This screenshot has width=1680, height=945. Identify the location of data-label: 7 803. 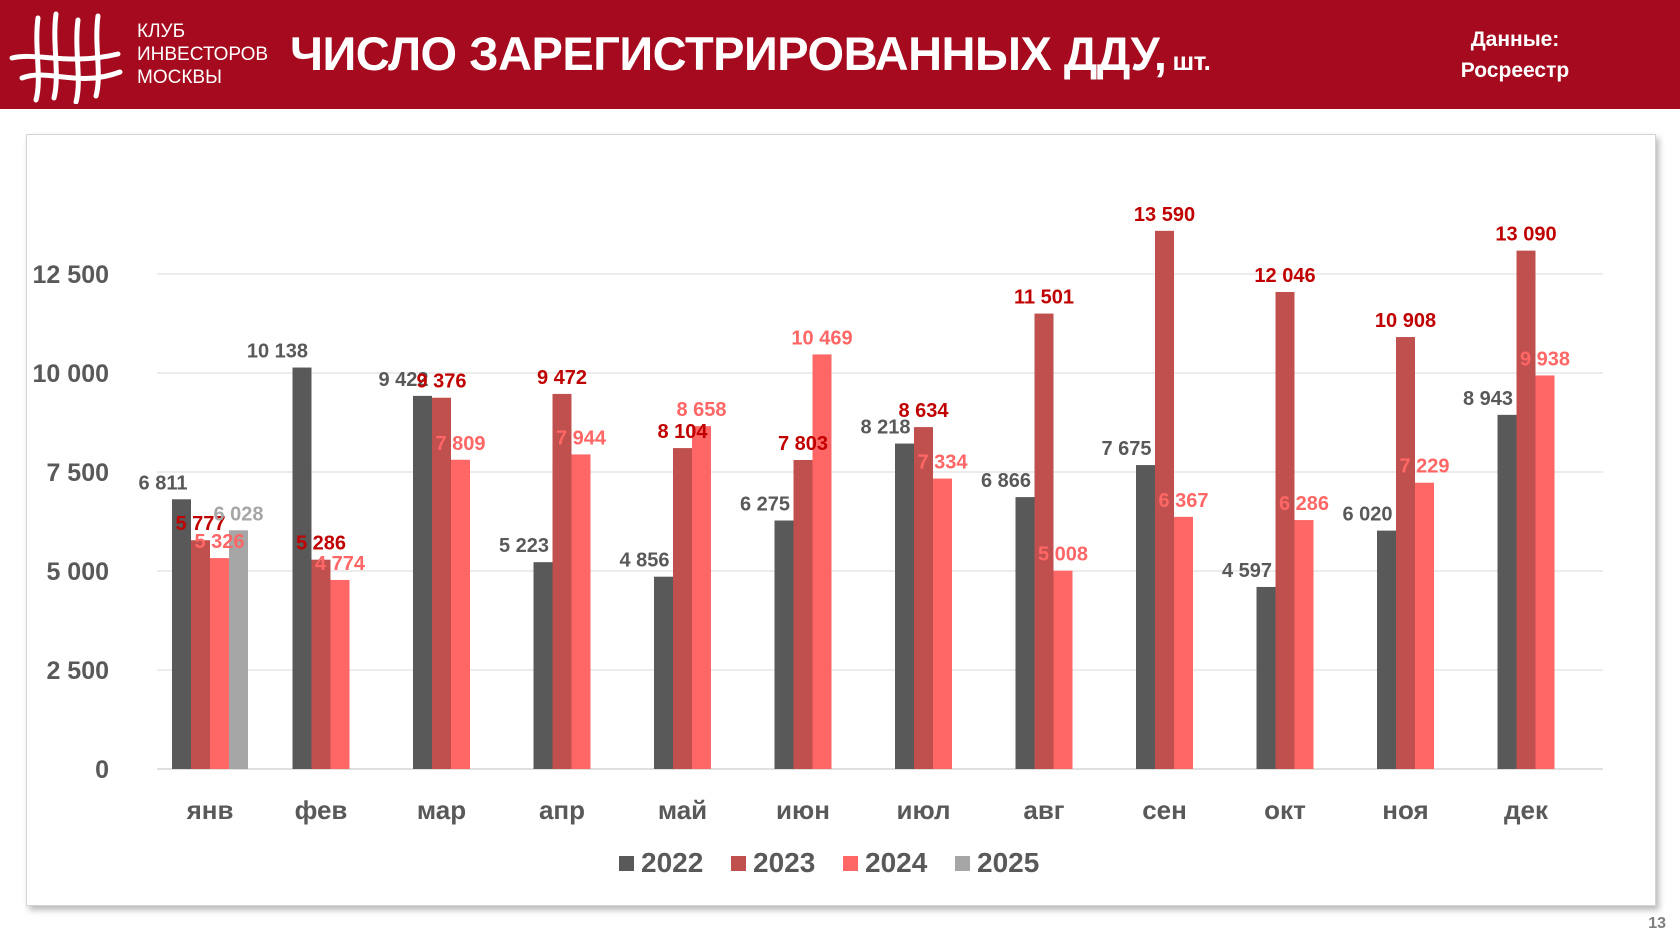
(803, 444).